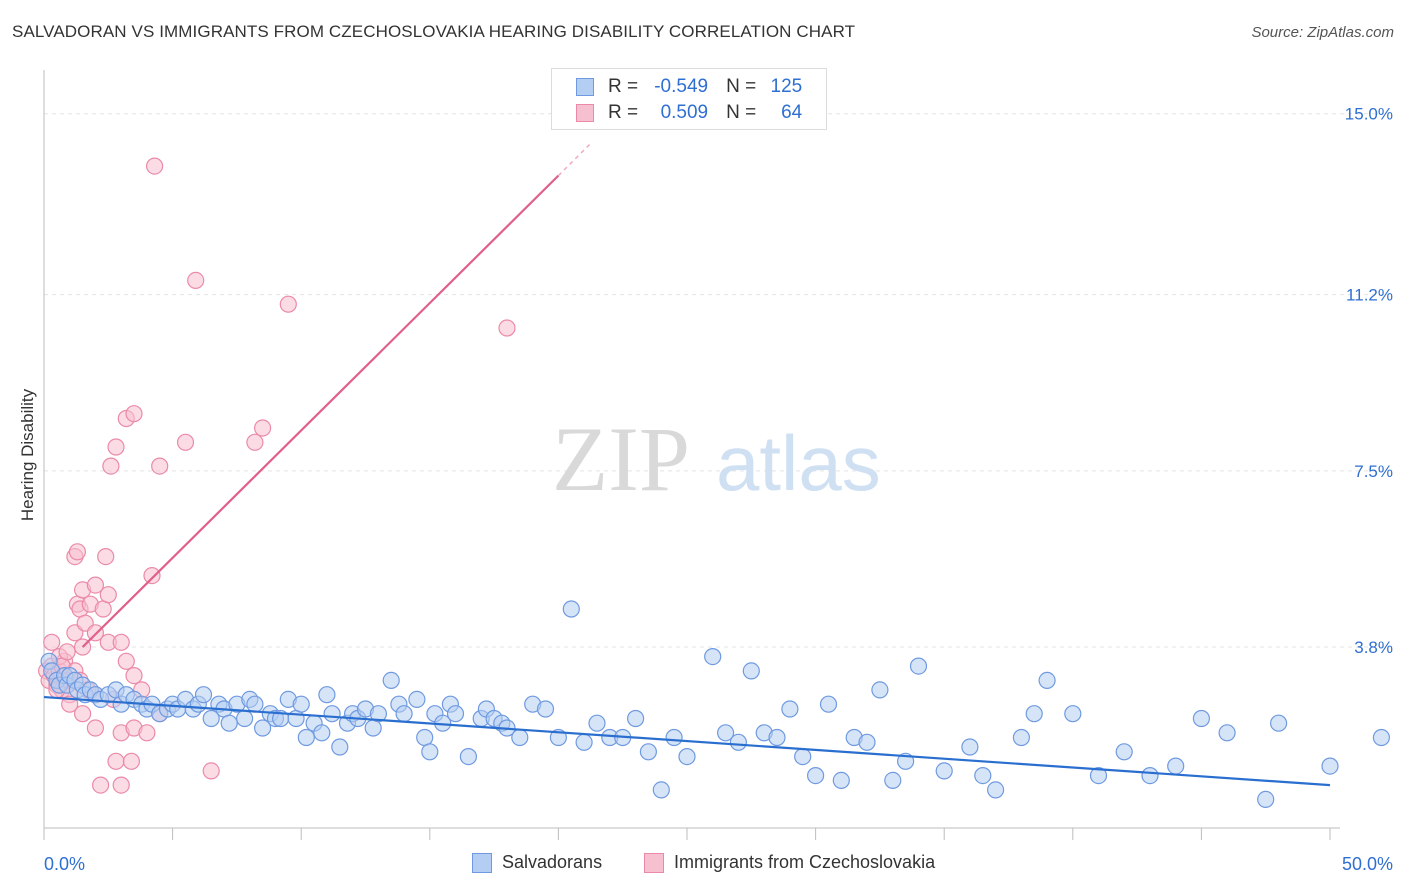 Image resolution: width=1406 pixels, height=892 pixels. I want to click on legend-item-czechoslovakia: Immigrants from Czechoslovakia, so click(789, 862).